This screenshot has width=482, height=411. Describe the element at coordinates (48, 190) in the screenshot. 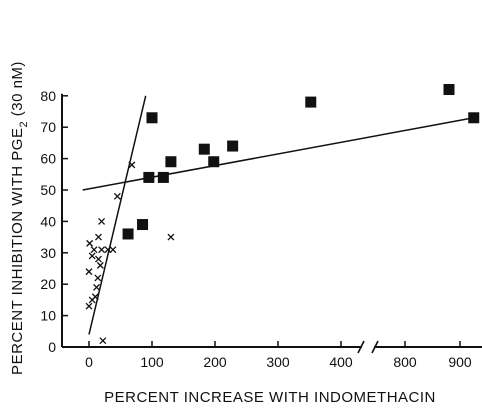

I see `y-tick-label: 50` at that location.